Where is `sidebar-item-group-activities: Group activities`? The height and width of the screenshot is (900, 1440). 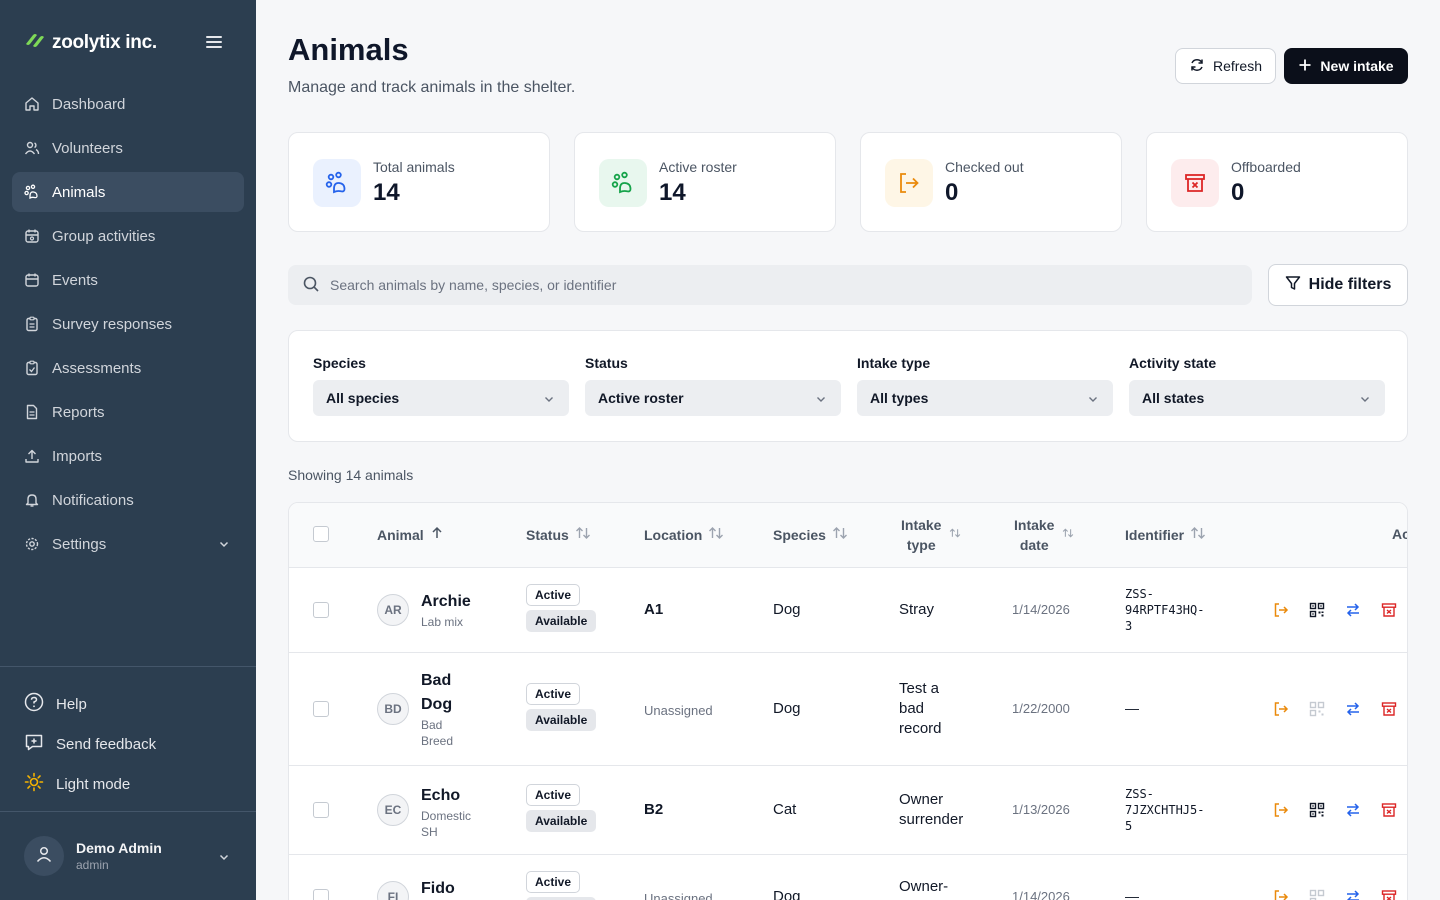
sidebar-item-group-activities: Group activities is located at coordinates (128, 236).